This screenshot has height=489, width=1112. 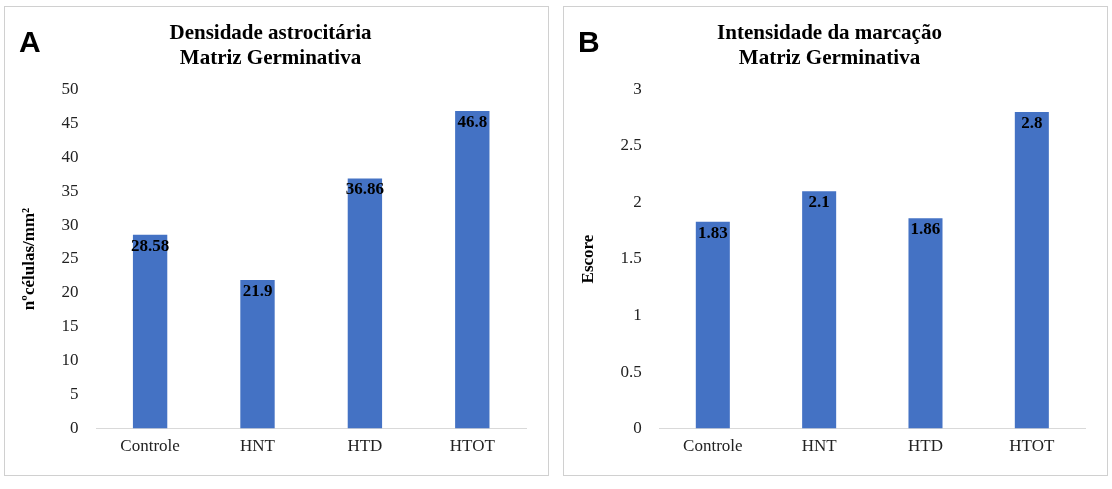 I want to click on data-label: 2.8, so click(x=1032, y=122).